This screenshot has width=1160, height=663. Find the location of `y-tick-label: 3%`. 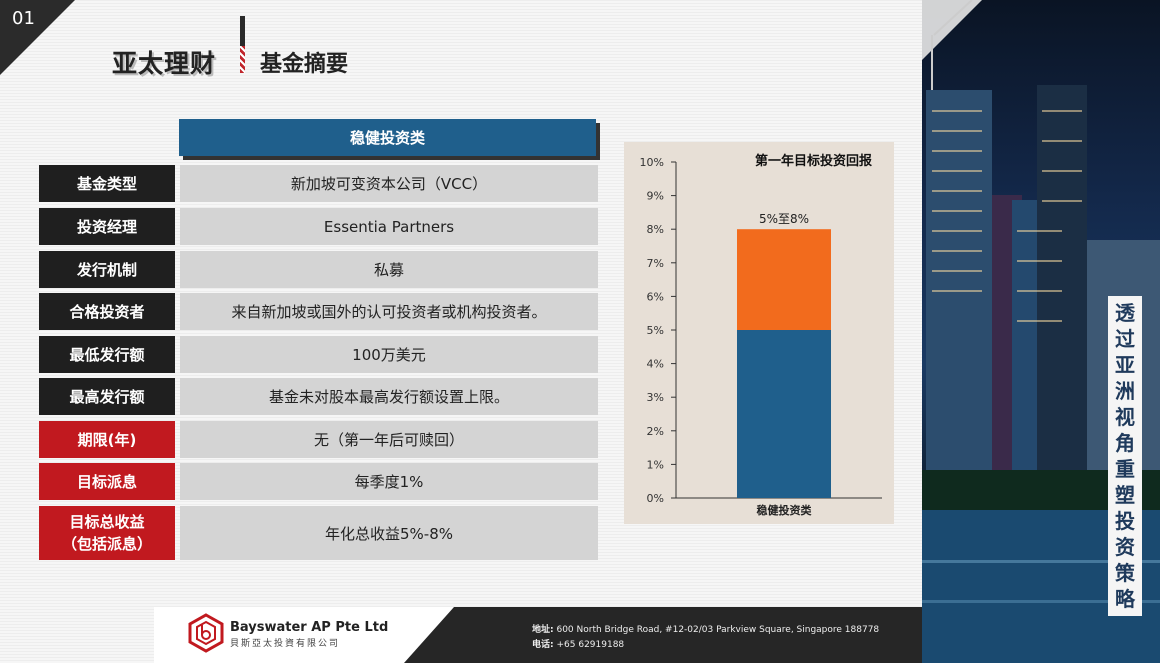

y-tick-label: 3% is located at coordinates (655, 397).